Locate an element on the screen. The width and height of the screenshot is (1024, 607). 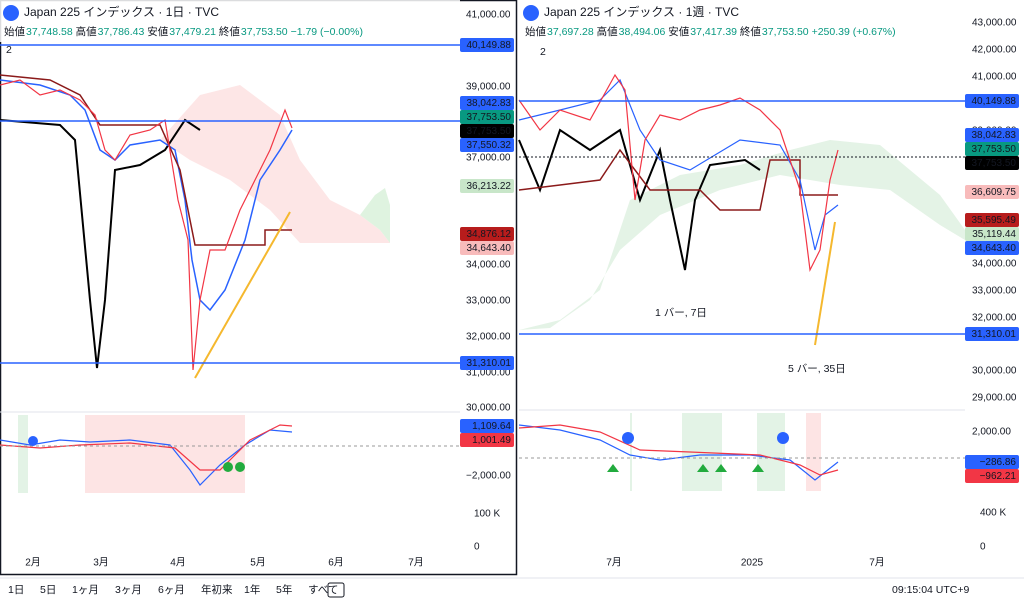
time-axis-label: 3月 is located at coordinates (101, 563).